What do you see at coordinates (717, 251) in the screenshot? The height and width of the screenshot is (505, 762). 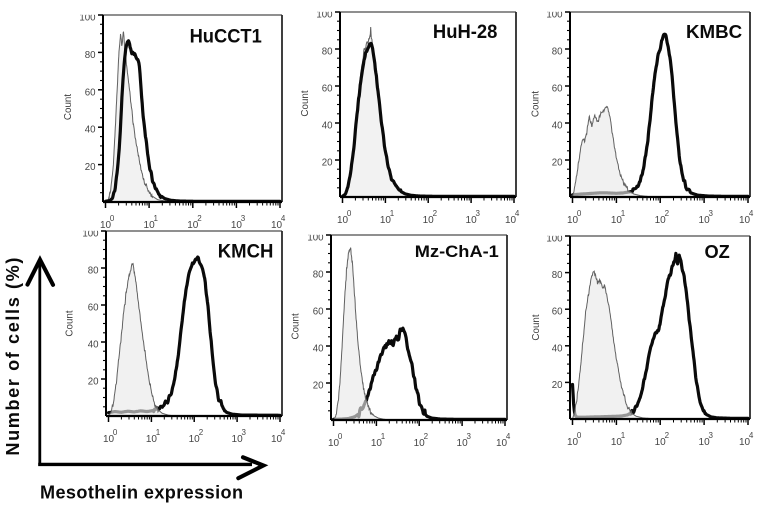 I see `svg-text: OZ` at bounding box center [717, 251].